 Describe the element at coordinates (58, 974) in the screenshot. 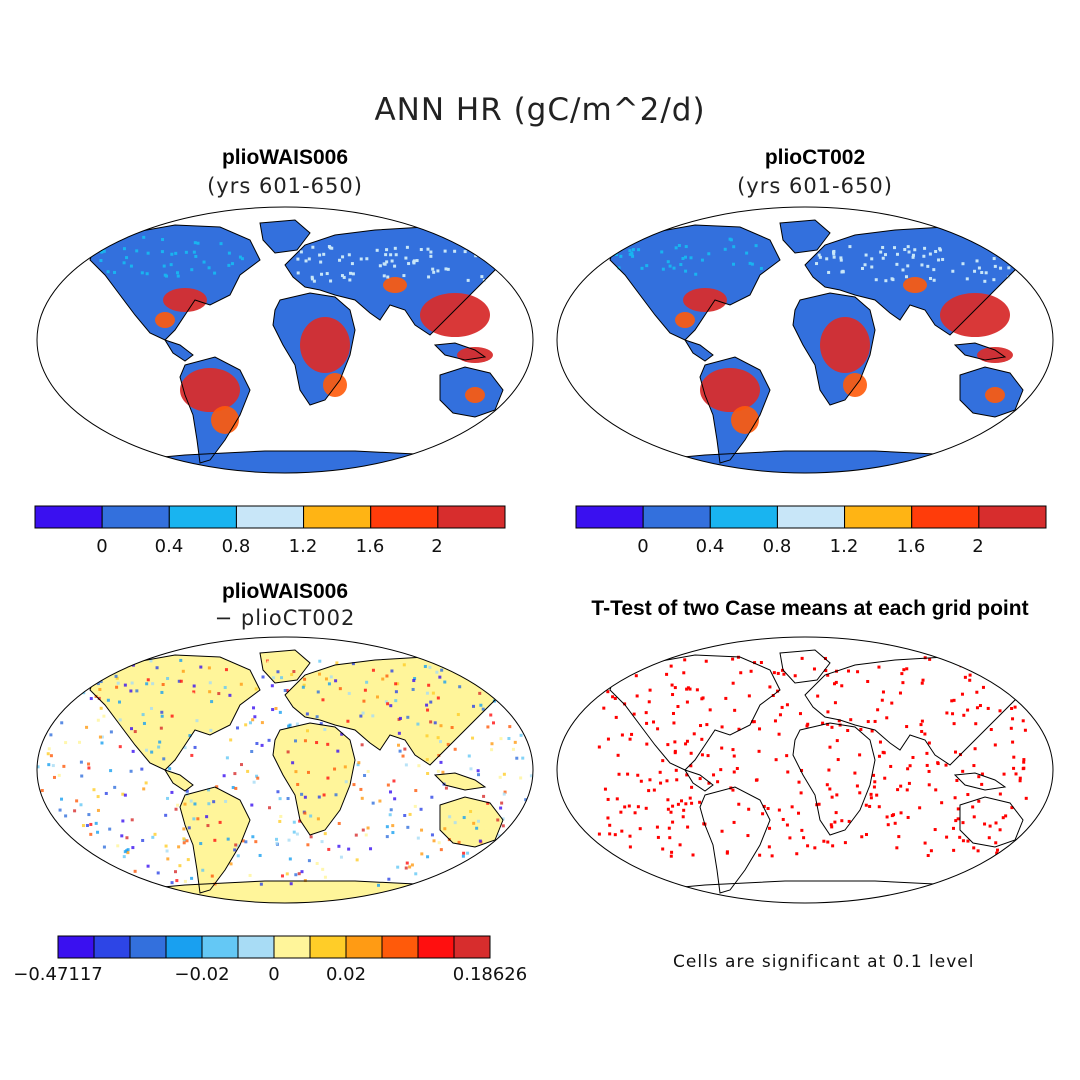

I see `cb3-label-min: −0.47117` at that location.